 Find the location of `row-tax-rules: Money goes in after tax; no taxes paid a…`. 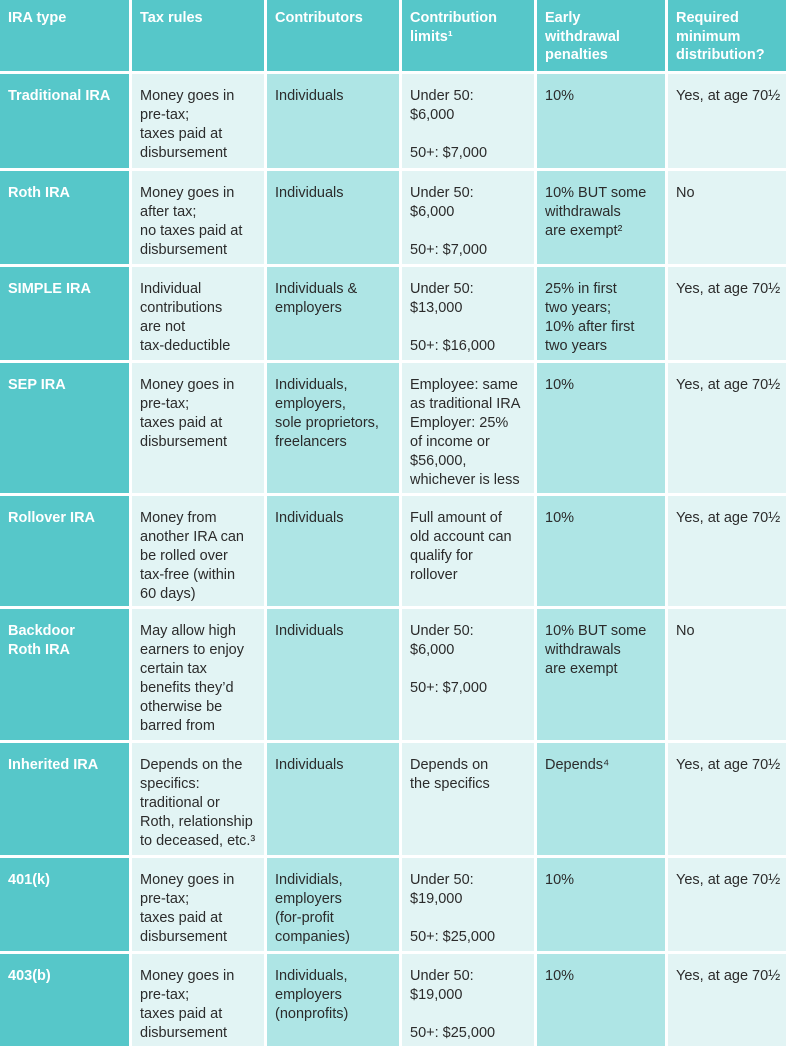

row-tax-rules: Money goes in after tax; no taxes paid a… is located at coordinates (198, 217).